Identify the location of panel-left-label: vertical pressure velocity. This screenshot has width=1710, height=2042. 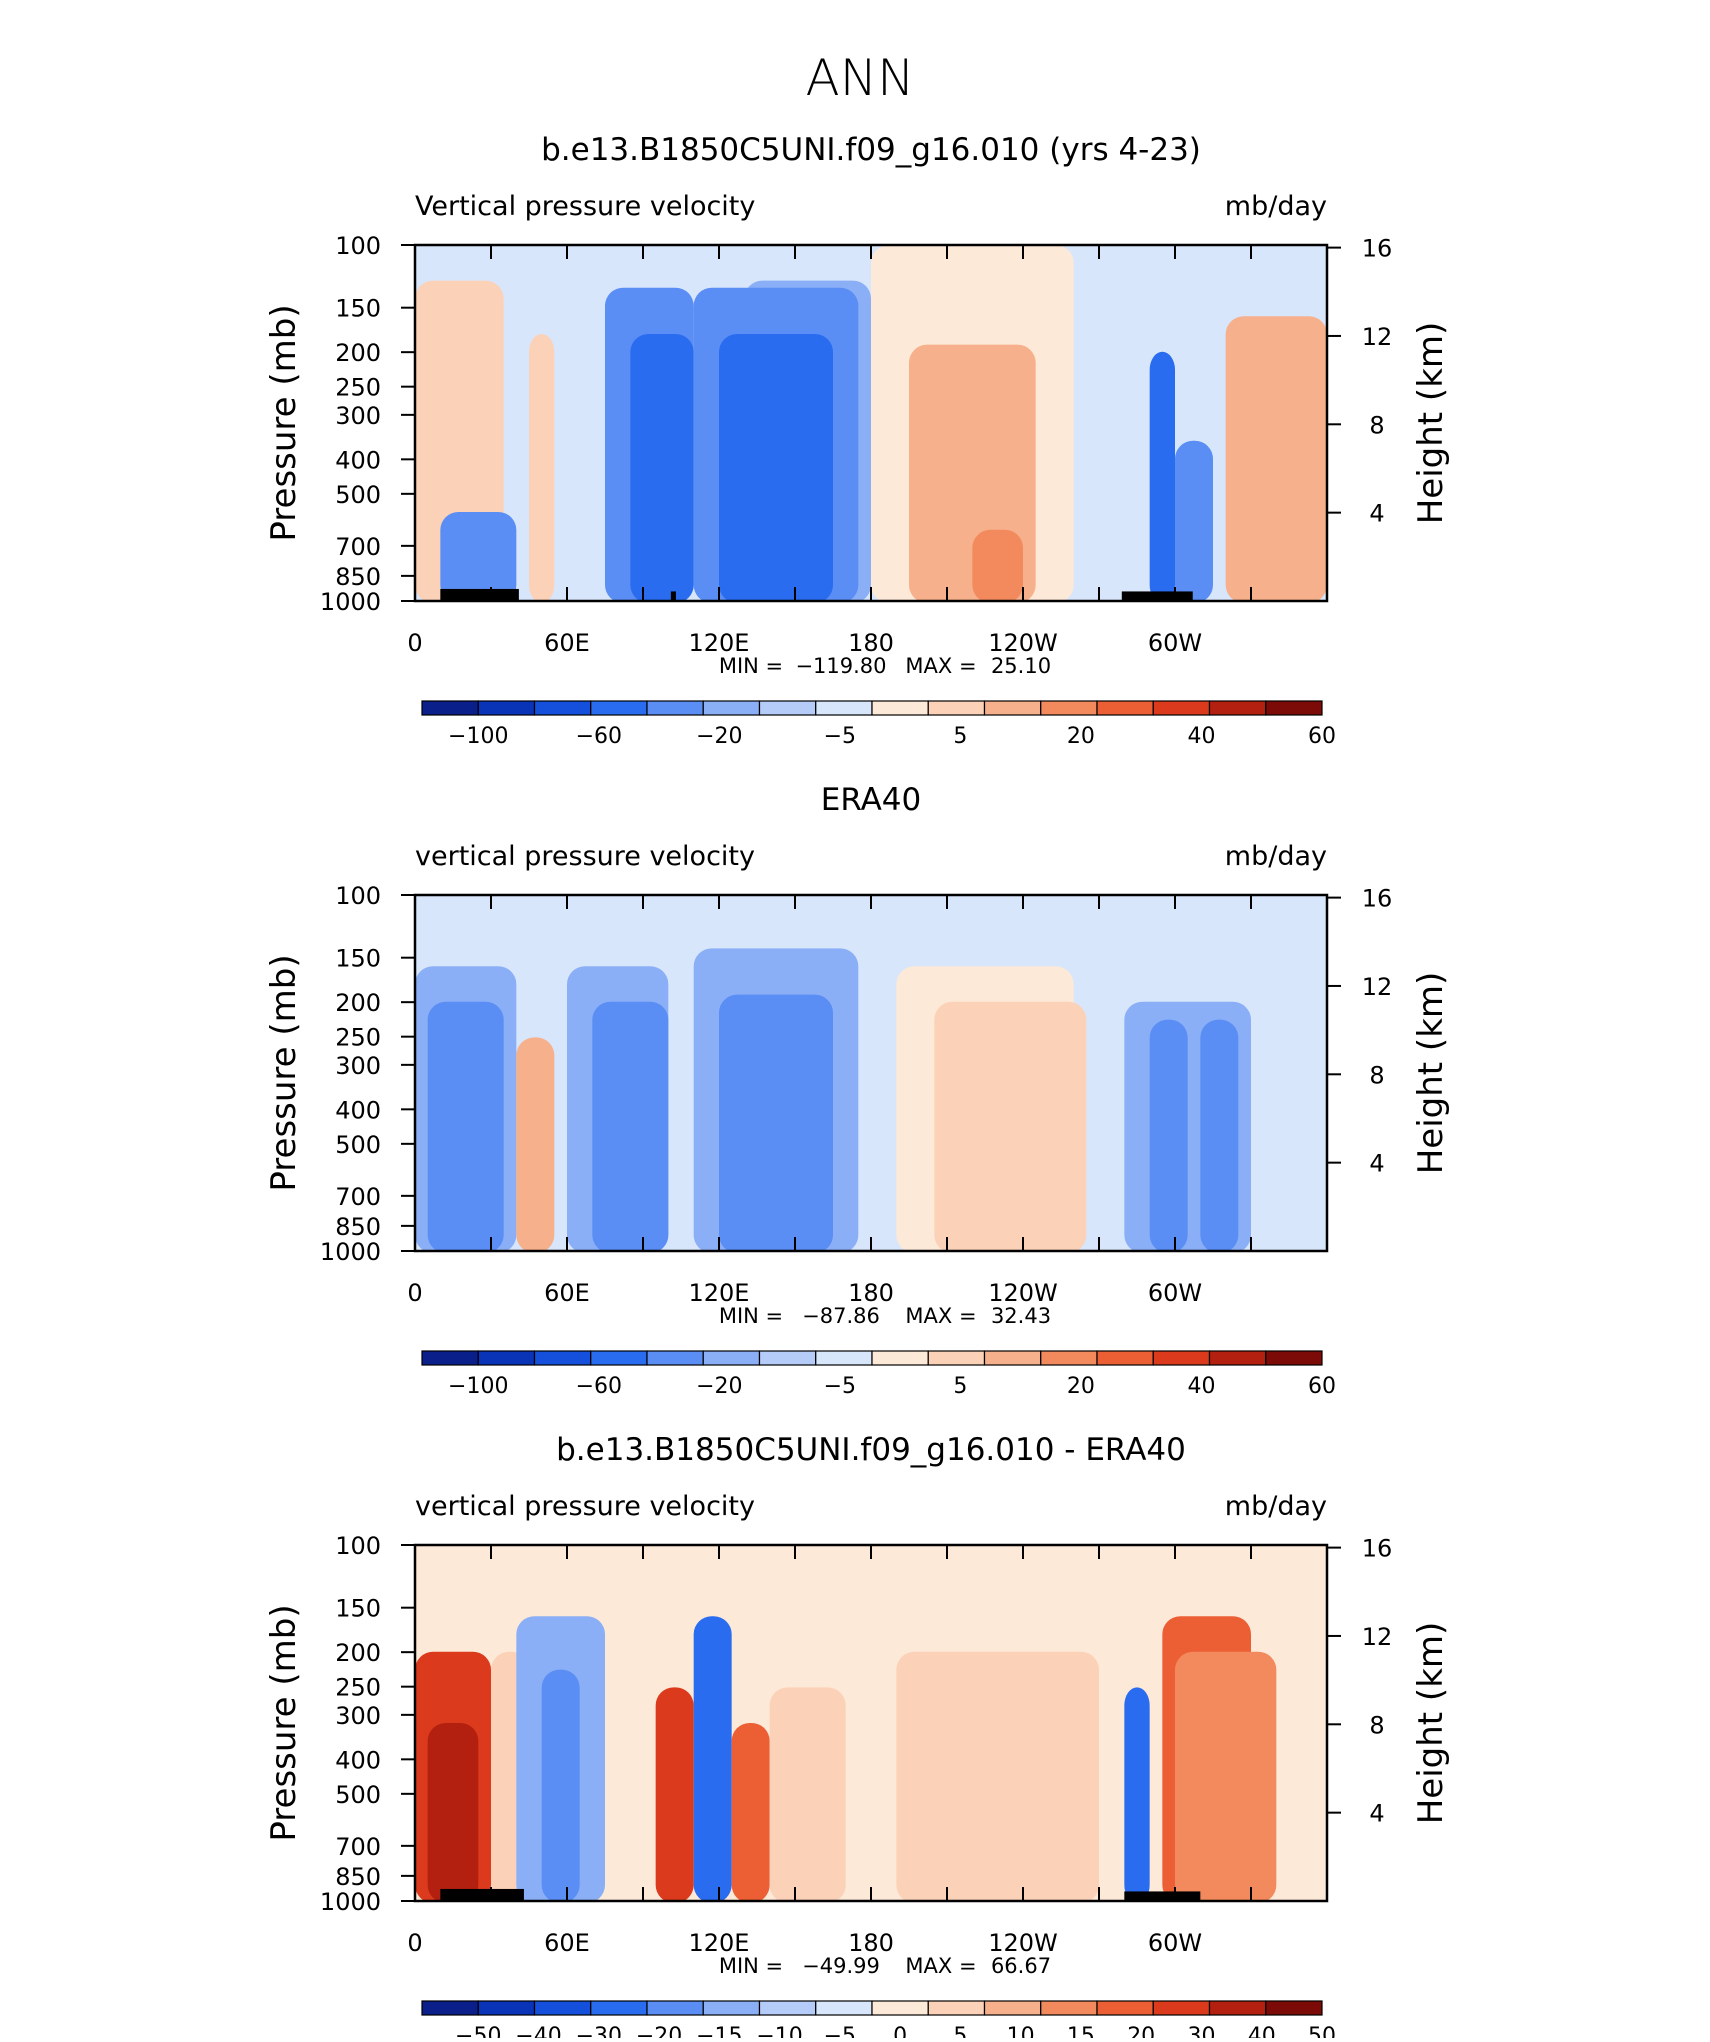
(585, 1506).